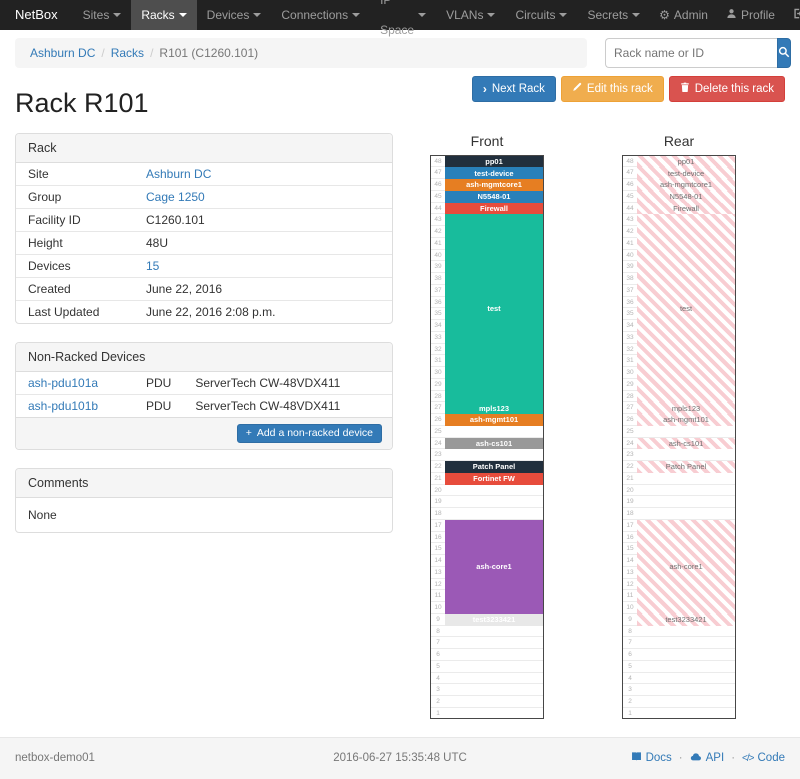 The width and height of the screenshot is (800, 779). I want to click on front-device-test3233421: test3233421, so click(494, 619).